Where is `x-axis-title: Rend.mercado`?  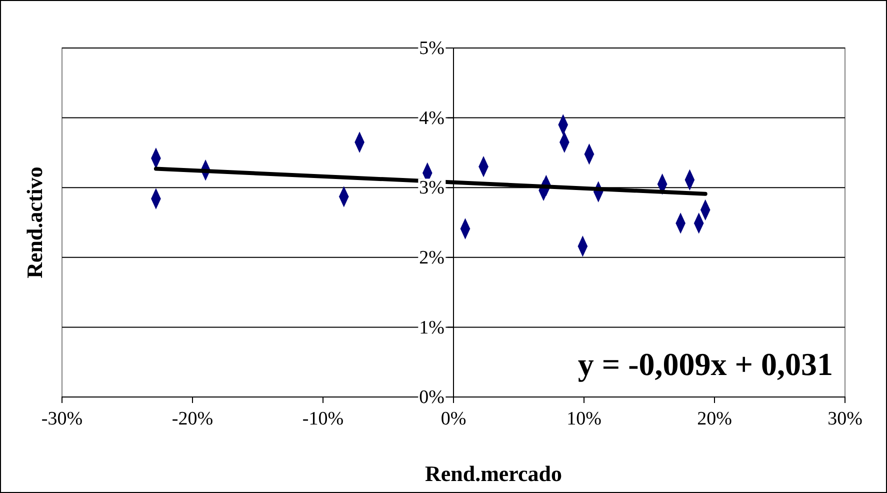
x-axis-title: Rend.mercado is located at coordinates (493, 473).